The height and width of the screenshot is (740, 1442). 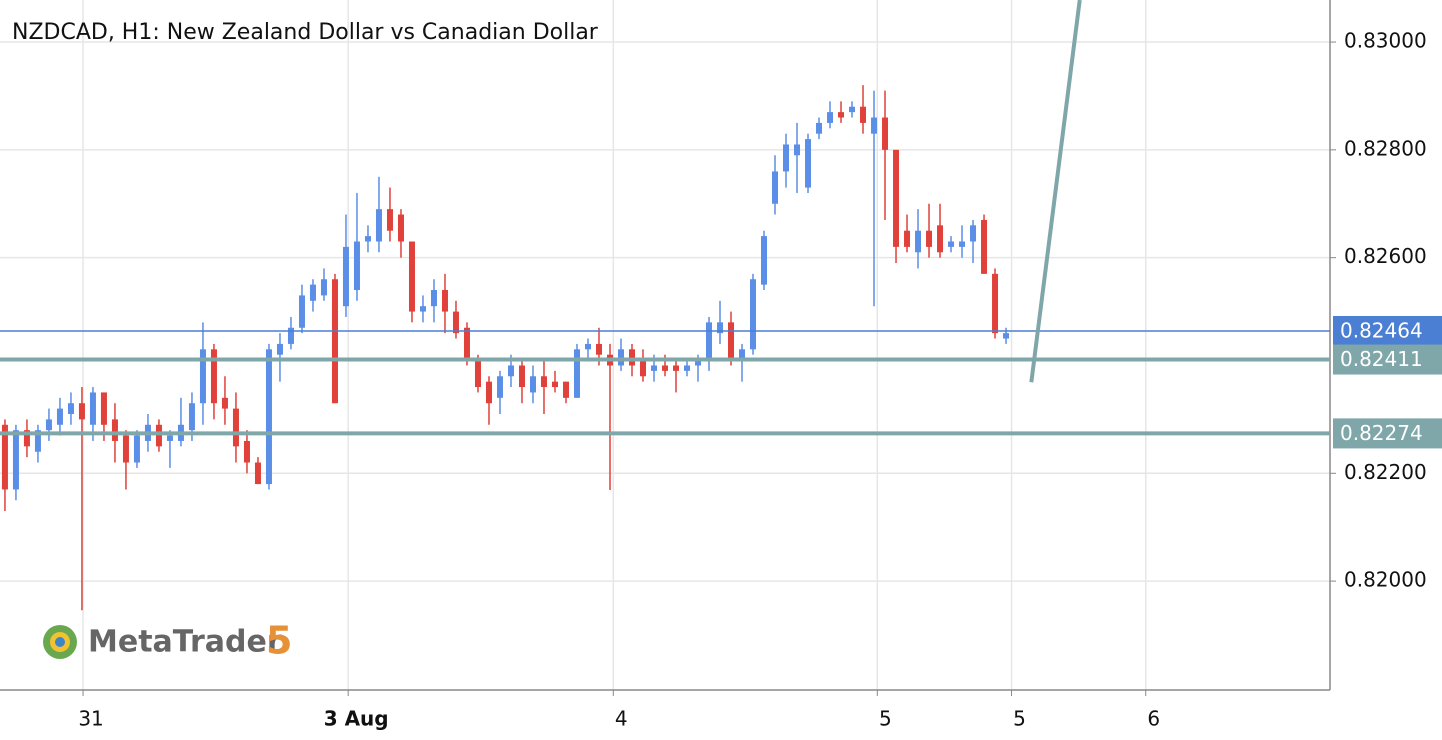 What do you see at coordinates (1381, 330) in the screenshot?
I see `level-label: 0.82464` at bounding box center [1381, 330].